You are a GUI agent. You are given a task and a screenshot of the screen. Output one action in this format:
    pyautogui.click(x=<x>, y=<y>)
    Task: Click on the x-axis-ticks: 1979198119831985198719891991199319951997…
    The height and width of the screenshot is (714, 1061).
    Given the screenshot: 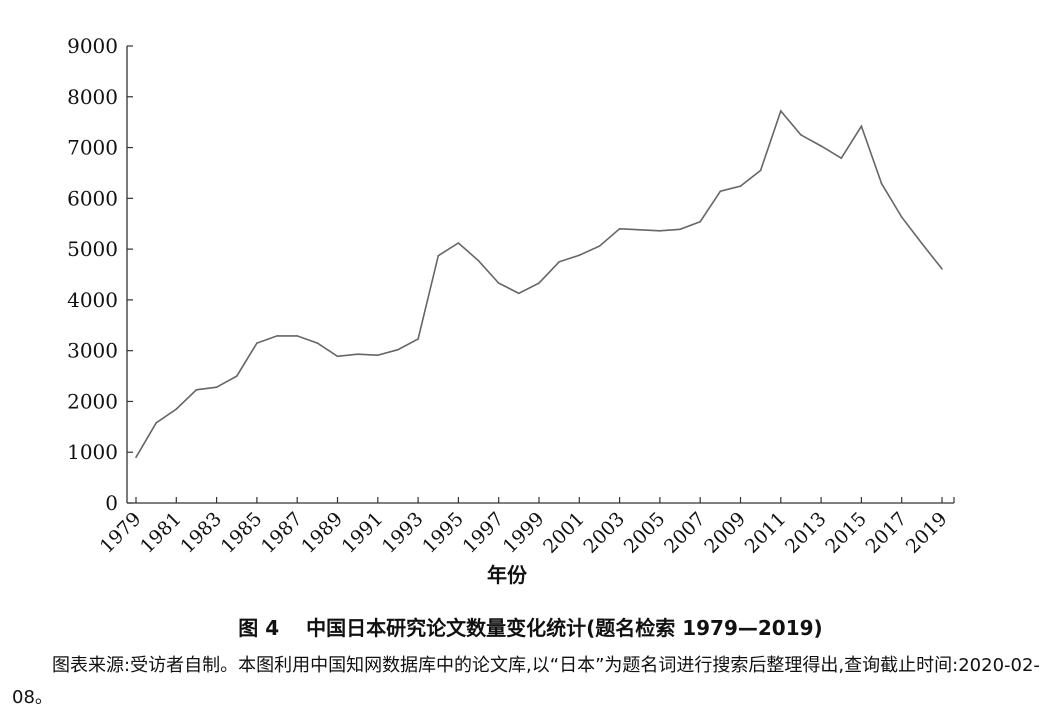 What is the action you would take?
    pyautogui.click(x=525, y=527)
    